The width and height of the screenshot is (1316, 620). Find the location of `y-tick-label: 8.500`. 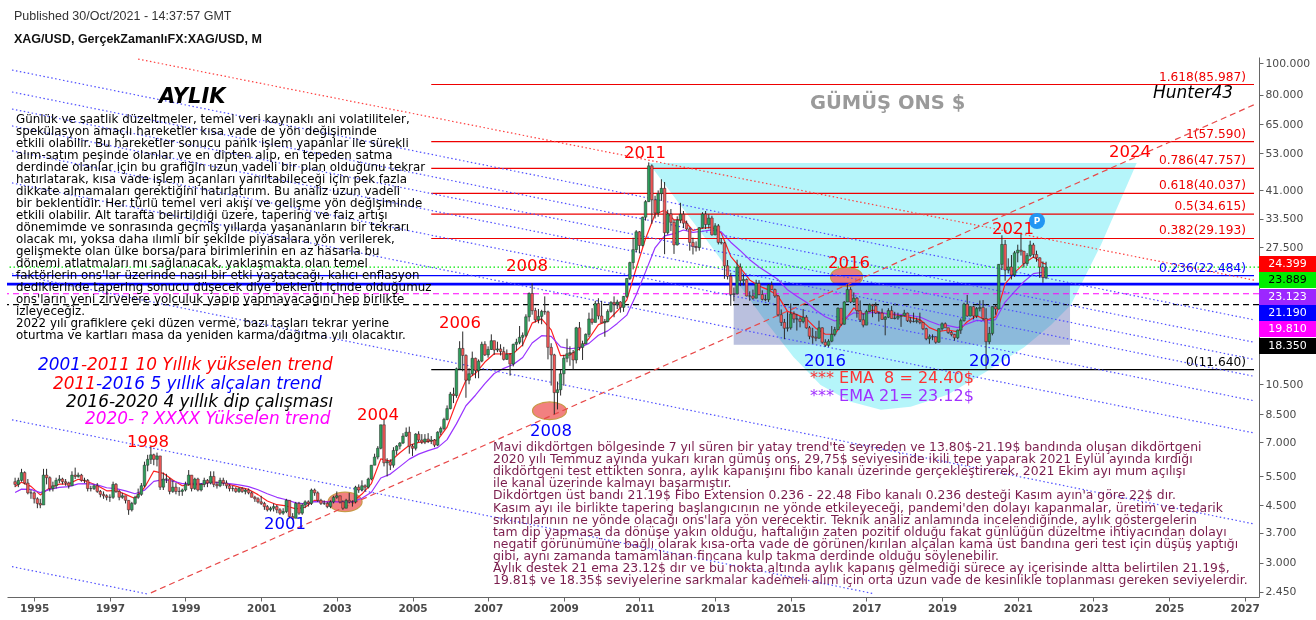

y-tick-label: 8.500 is located at coordinates (1281, 414).